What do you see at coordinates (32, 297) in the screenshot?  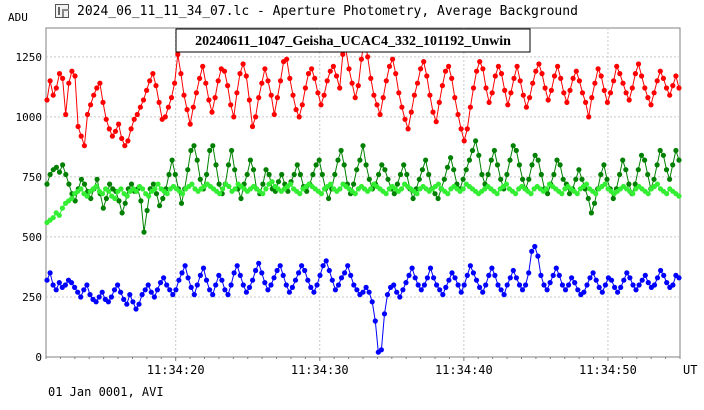 I see `y-tick-label: 250` at bounding box center [32, 297].